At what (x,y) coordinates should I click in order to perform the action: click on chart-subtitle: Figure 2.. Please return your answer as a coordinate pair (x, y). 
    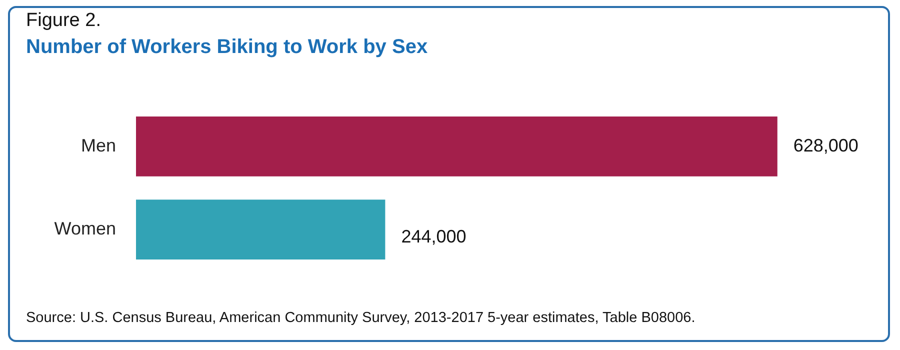
    Looking at the image, I should click on (63, 21).